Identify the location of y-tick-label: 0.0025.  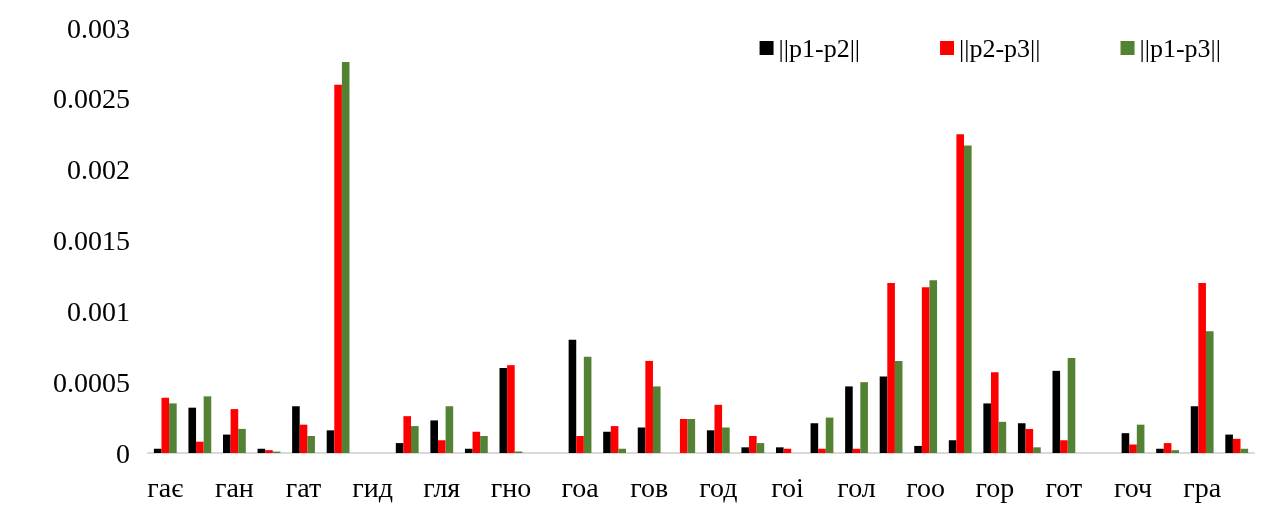
(91, 99).